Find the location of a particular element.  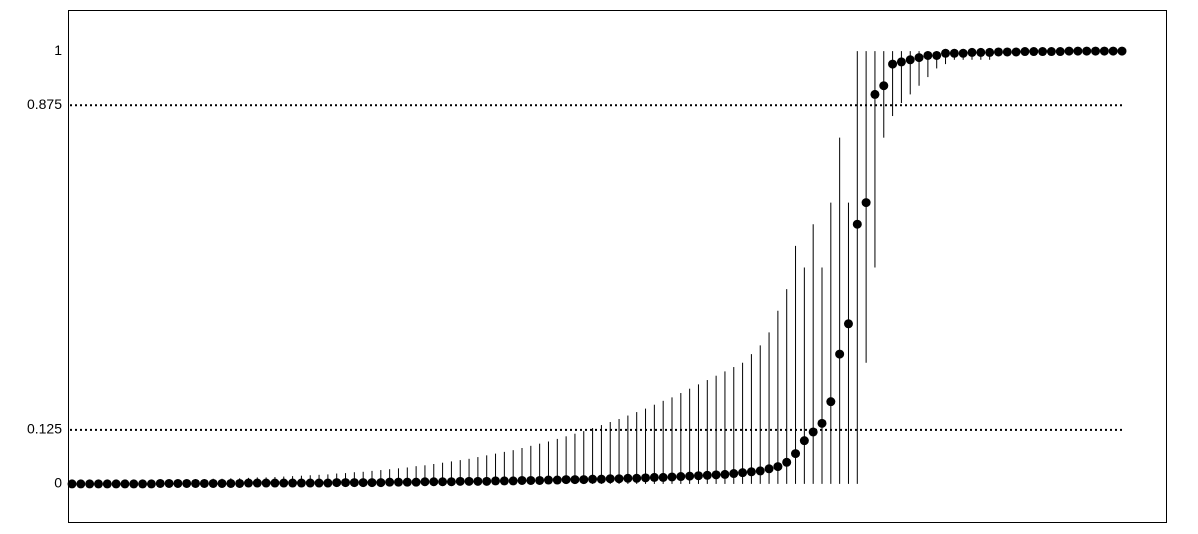

y-tick-label: 0.875 is located at coordinates (44, 104).